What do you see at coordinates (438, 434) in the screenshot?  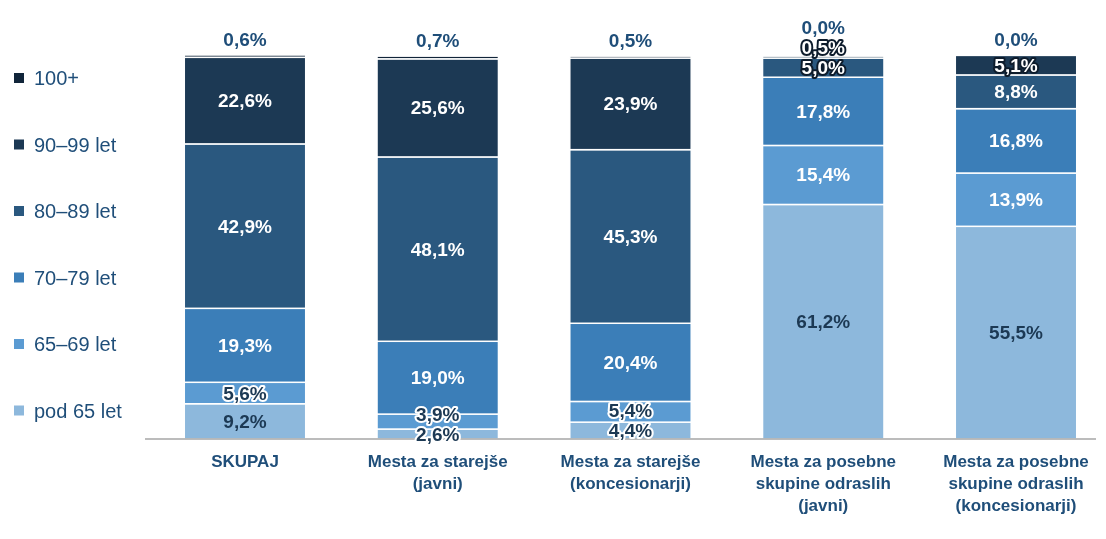 I see `data-label: 2,6%` at bounding box center [438, 434].